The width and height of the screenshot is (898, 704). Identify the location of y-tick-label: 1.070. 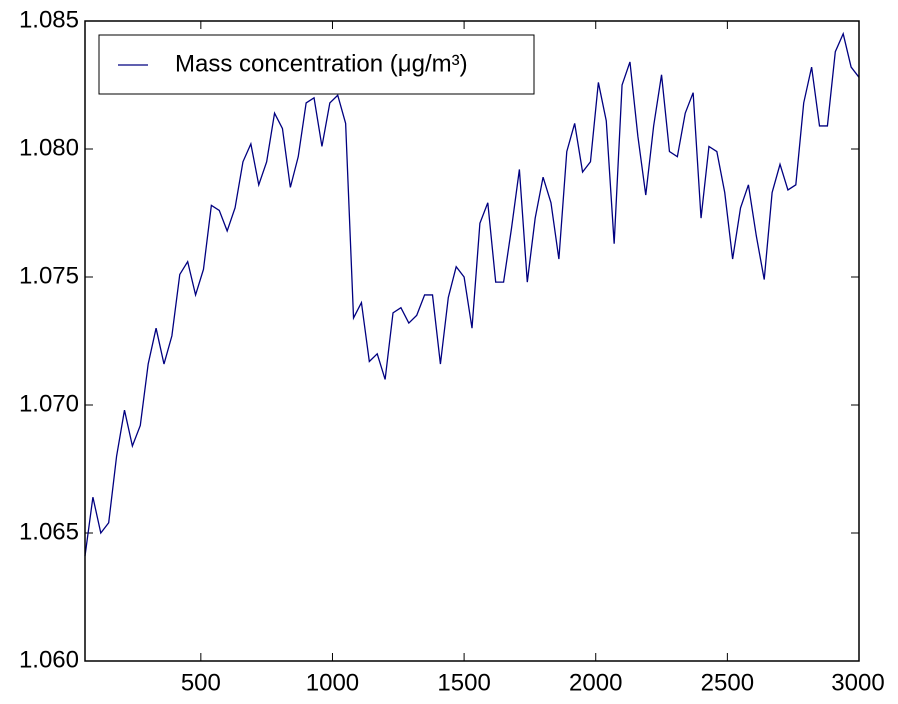
(49, 403).